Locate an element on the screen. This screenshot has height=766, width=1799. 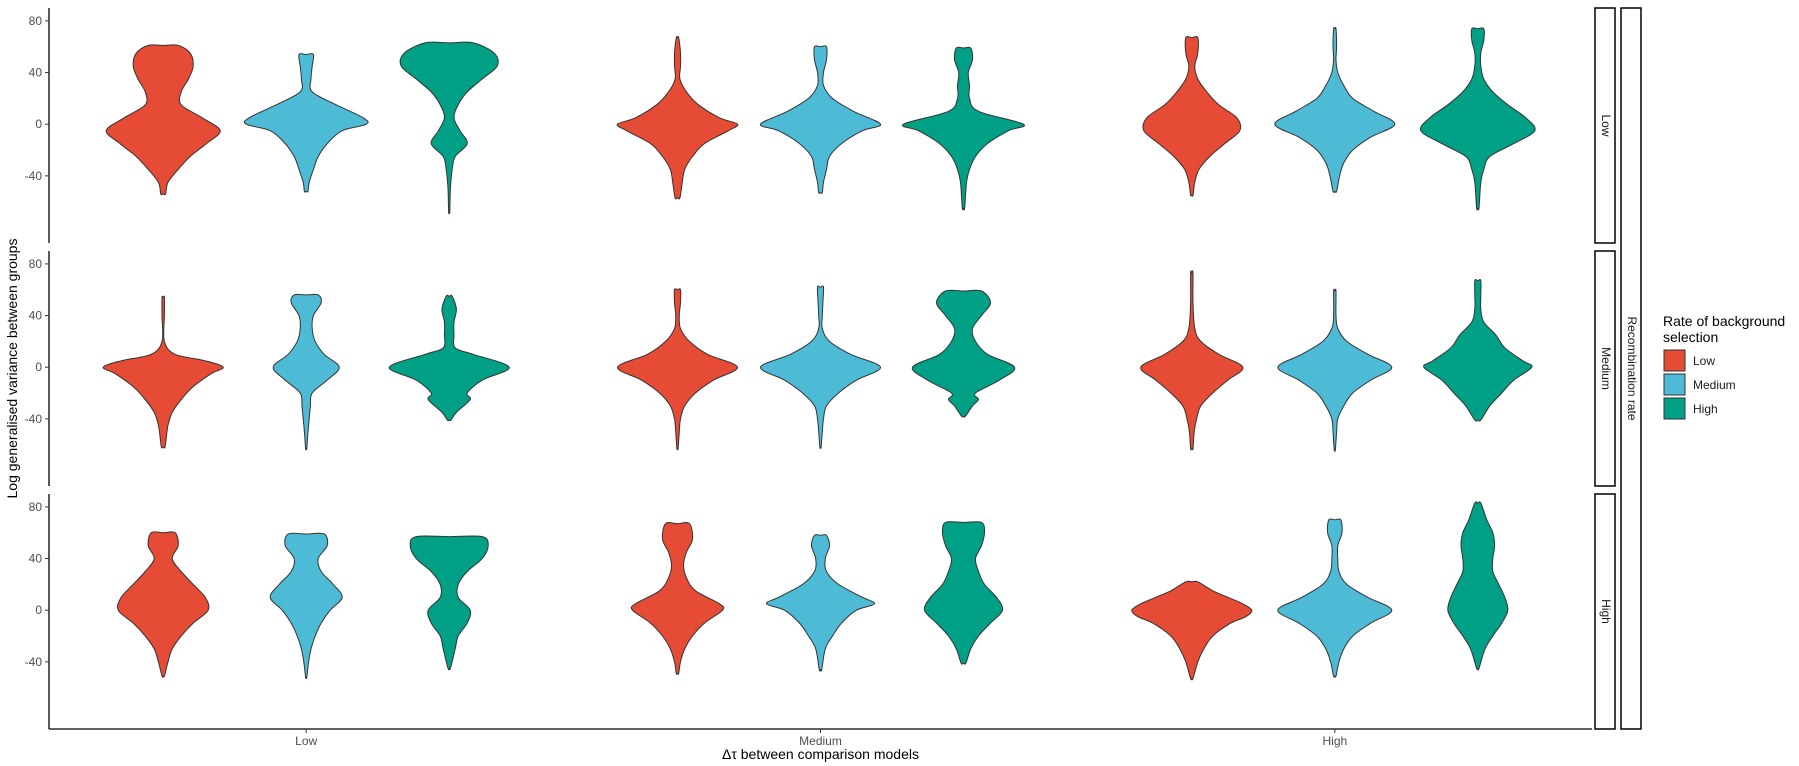
facet-strips: Low Medium High is located at coordinates (1605, 368).